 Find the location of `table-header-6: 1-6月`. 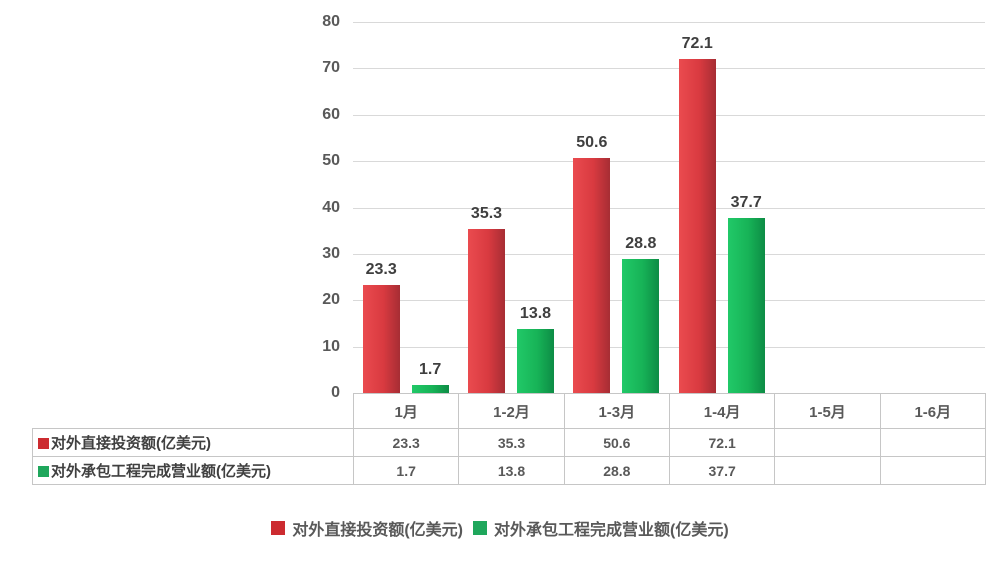

table-header-6: 1-6月 is located at coordinates (933, 411).